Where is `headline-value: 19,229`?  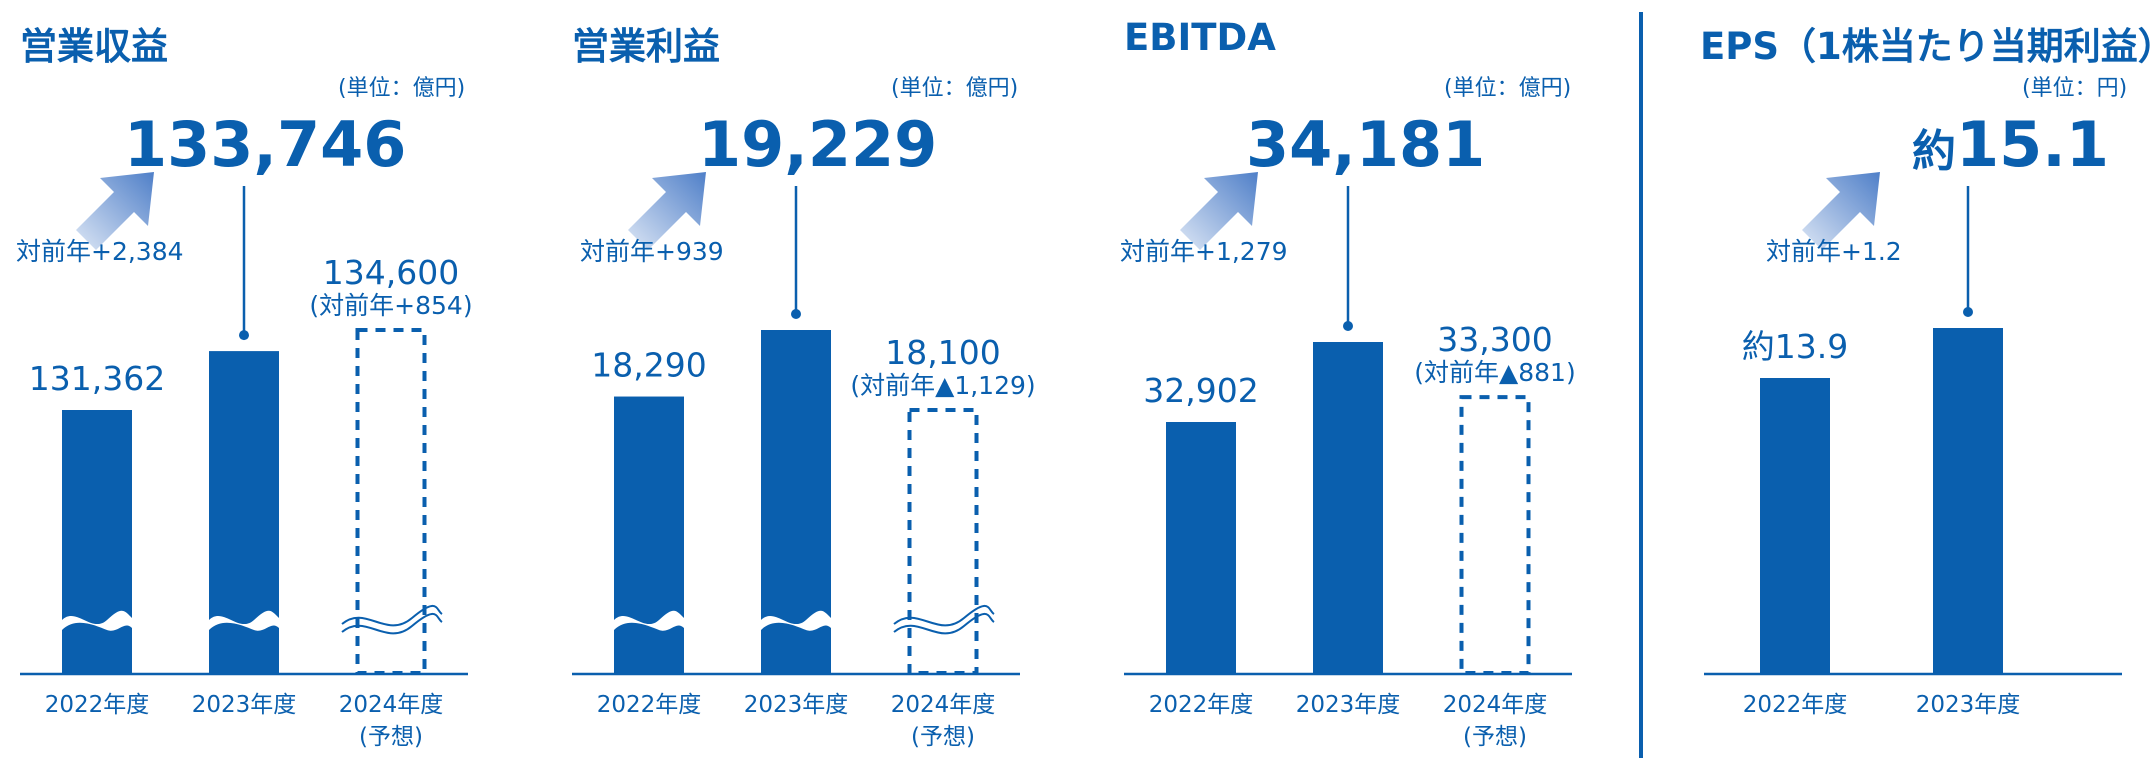
headline-value: 19,229 is located at coordinates (817, 144).